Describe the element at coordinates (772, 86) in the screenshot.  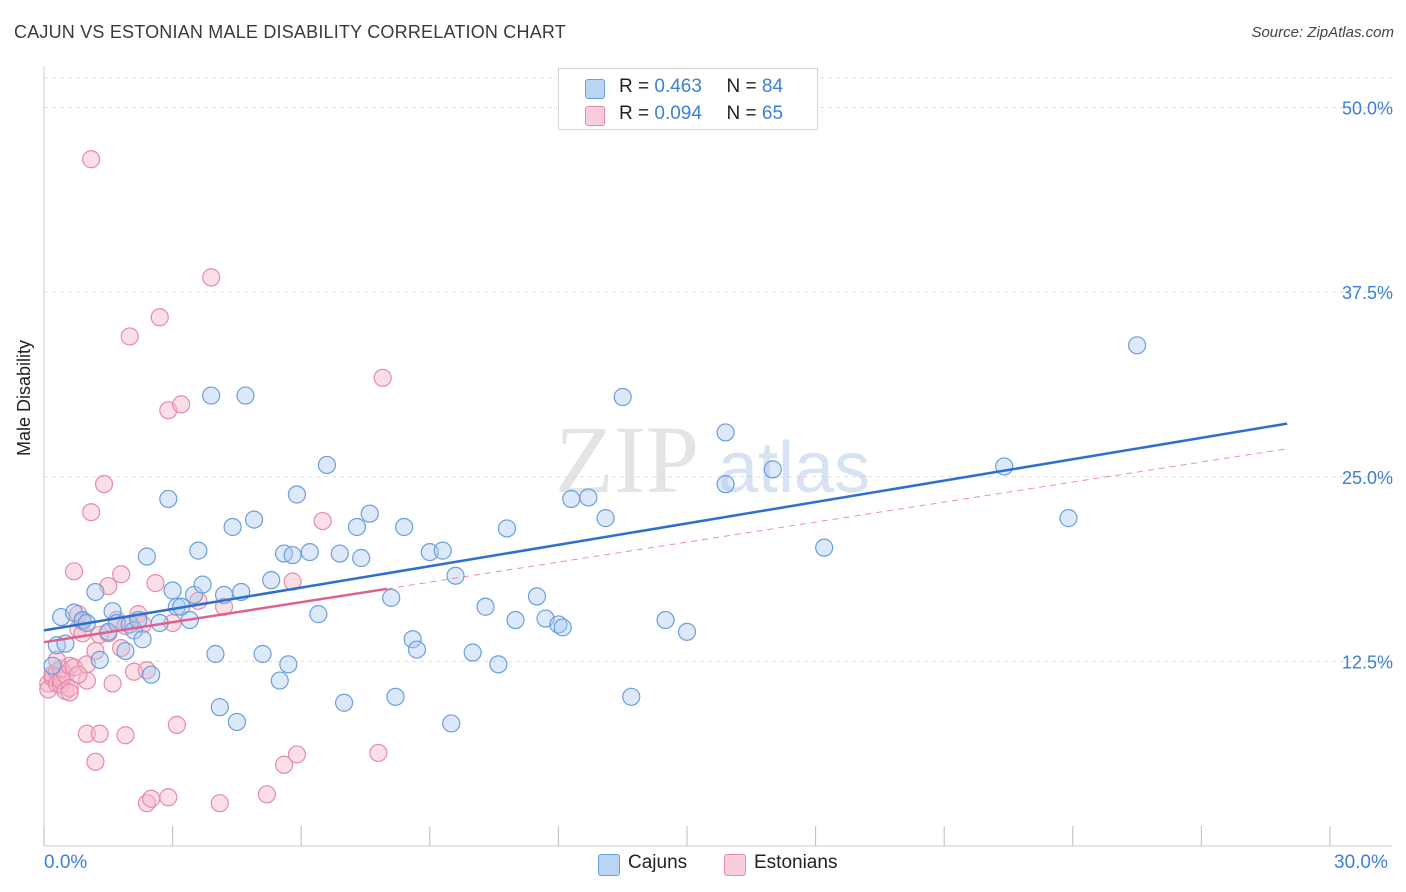
I see `n-value: 84` at that location.